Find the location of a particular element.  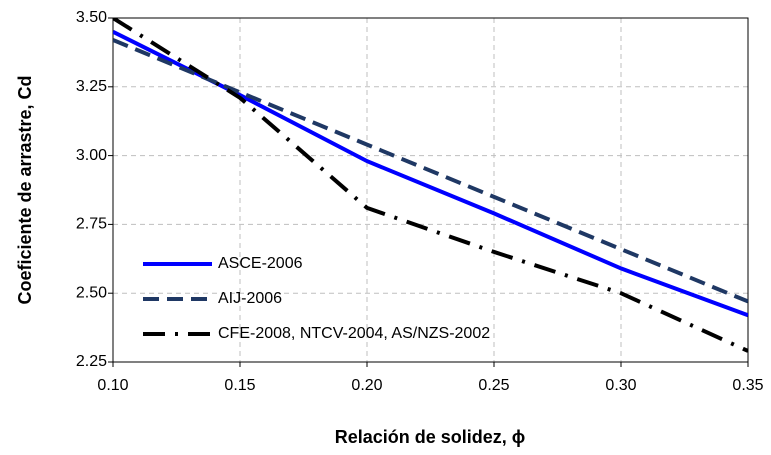

x-axis-title: Relación de solidez, ϕ is located at coordinates (430, 437).